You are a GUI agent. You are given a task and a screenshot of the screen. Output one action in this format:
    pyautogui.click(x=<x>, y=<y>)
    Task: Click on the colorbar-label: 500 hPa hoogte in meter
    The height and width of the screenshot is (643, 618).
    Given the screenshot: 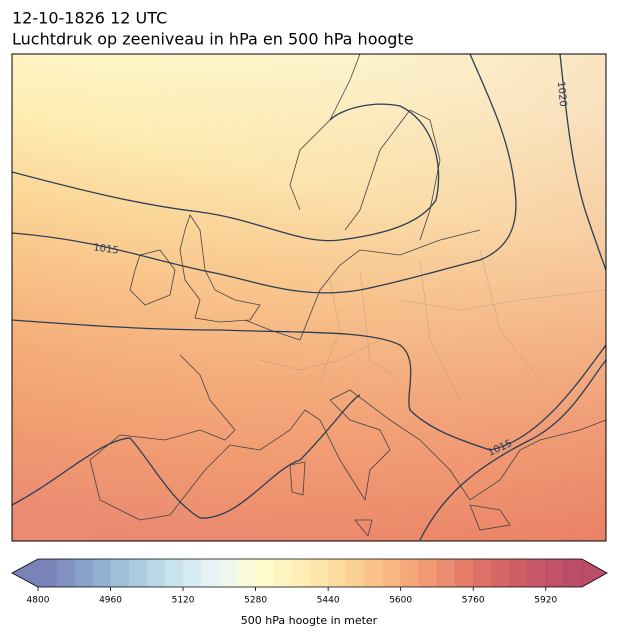 What is the action you would take?
    pyautogui.click(x=309, y=620)
    